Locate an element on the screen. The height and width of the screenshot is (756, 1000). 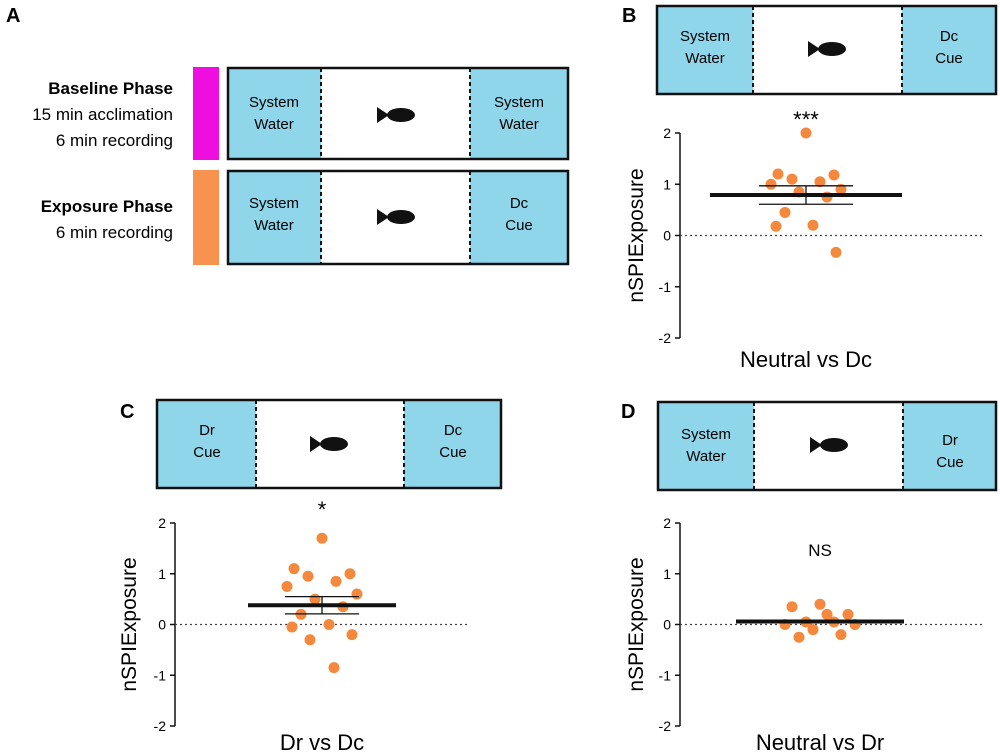
baseline-tank: System Water System Water is located at coordinates (398, 113).